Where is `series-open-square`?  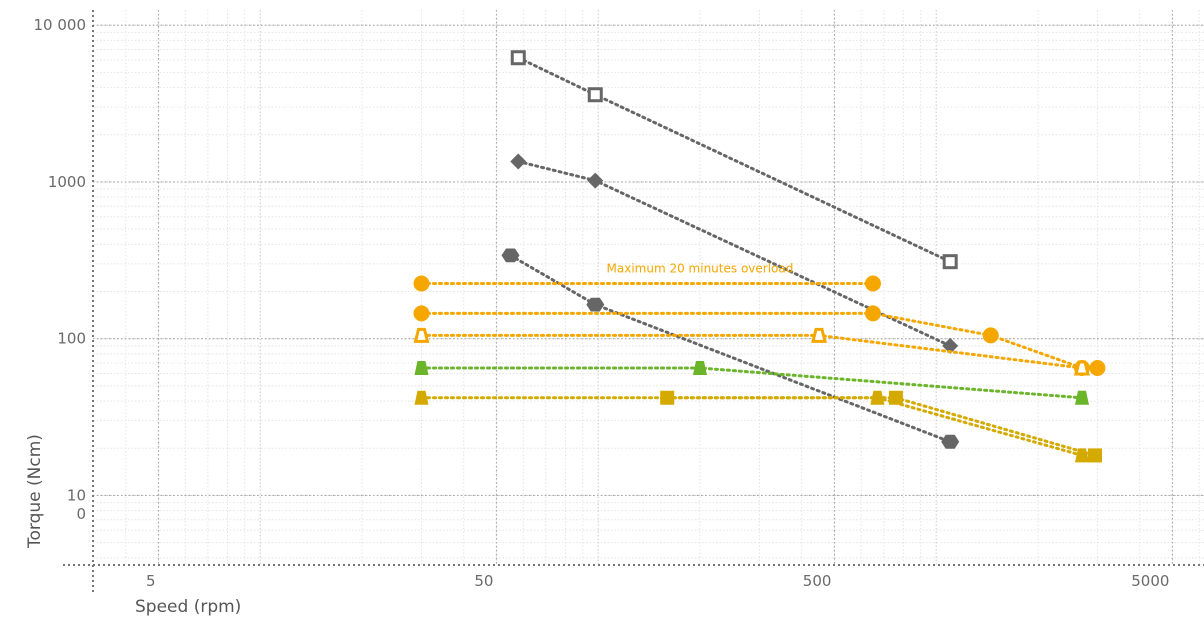
series-open-square is located at coordinates (734, 160).